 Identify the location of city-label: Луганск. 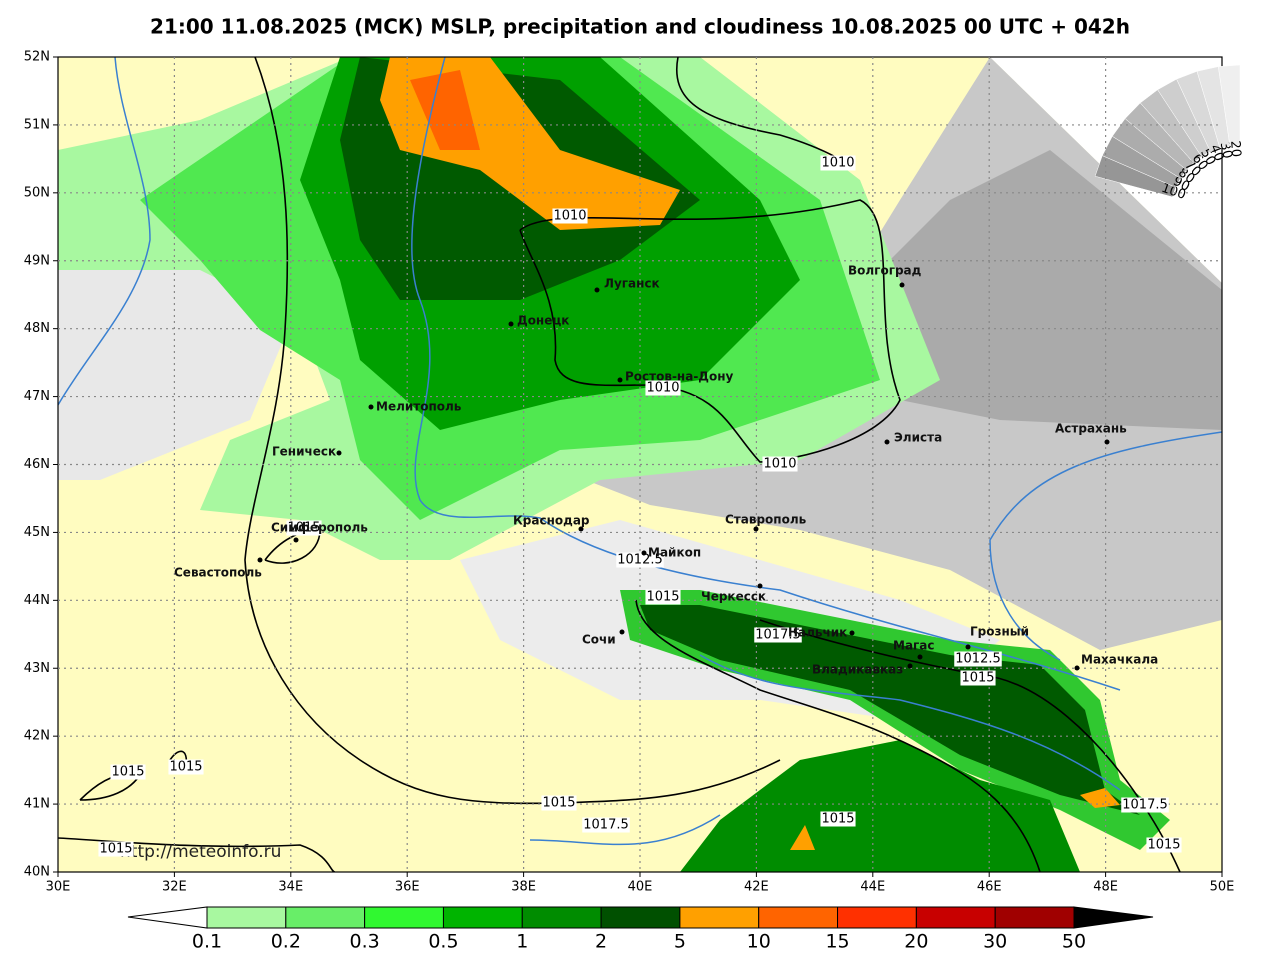
(632, 284).